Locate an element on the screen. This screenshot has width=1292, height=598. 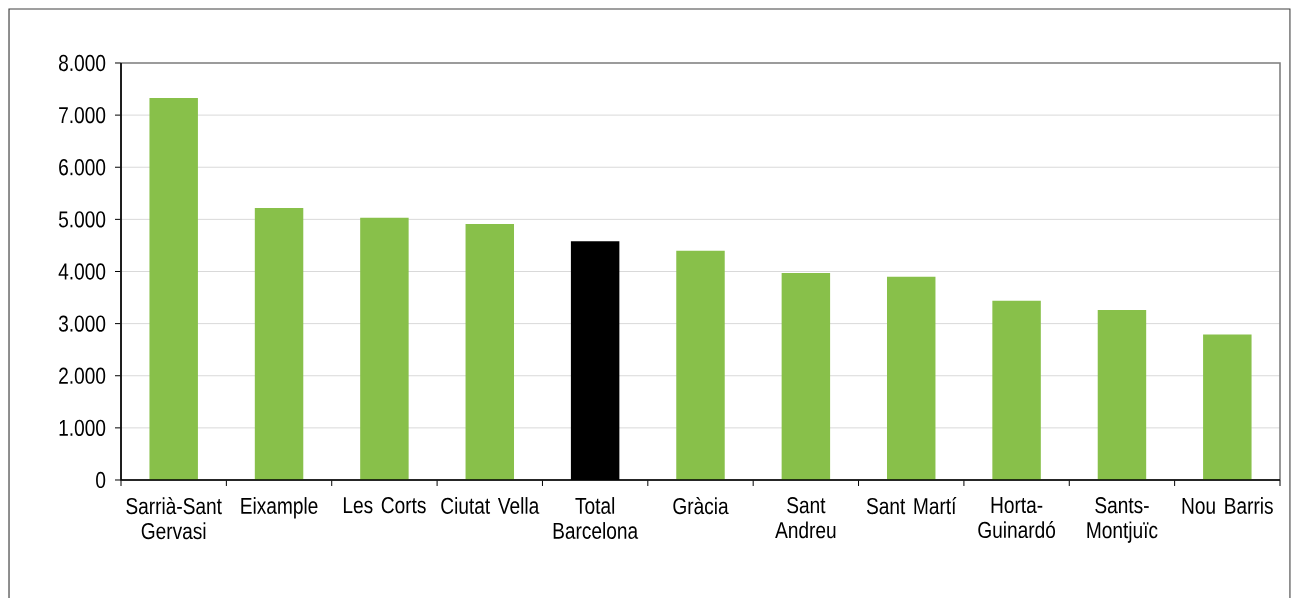
x-tick-label: Total Barcelona is located at coordinates (596, 518).